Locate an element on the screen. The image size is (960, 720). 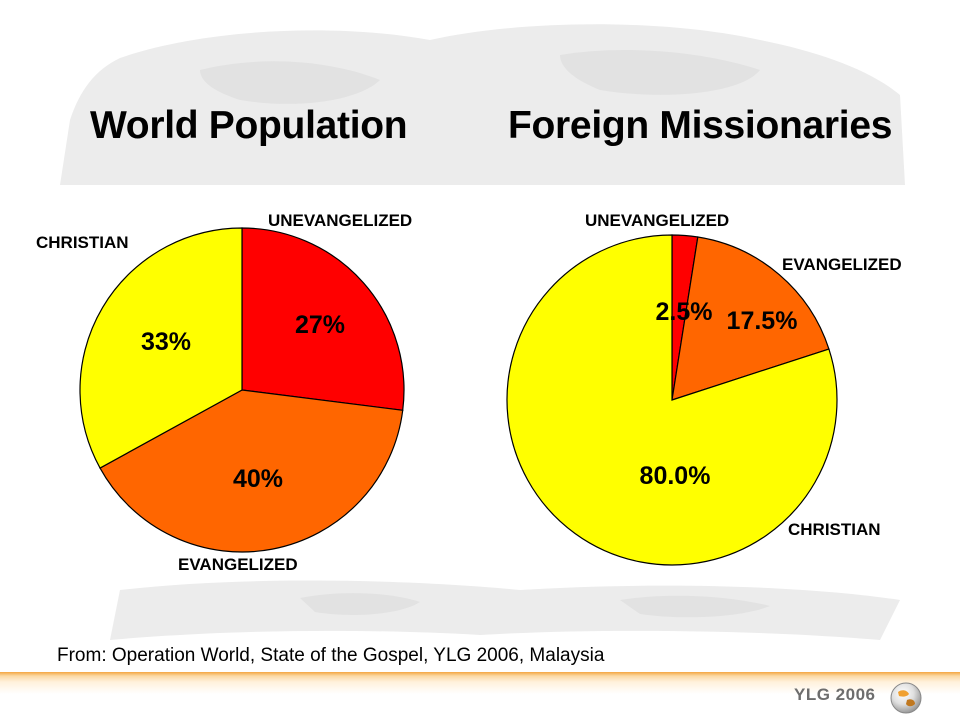
pie-slice-christian is located at coordinates (161, 348).